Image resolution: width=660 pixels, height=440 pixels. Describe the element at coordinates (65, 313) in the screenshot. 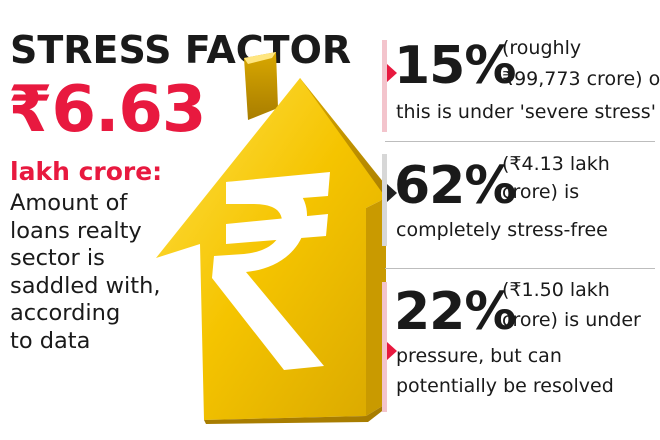

I see `description-line: according` at that location.